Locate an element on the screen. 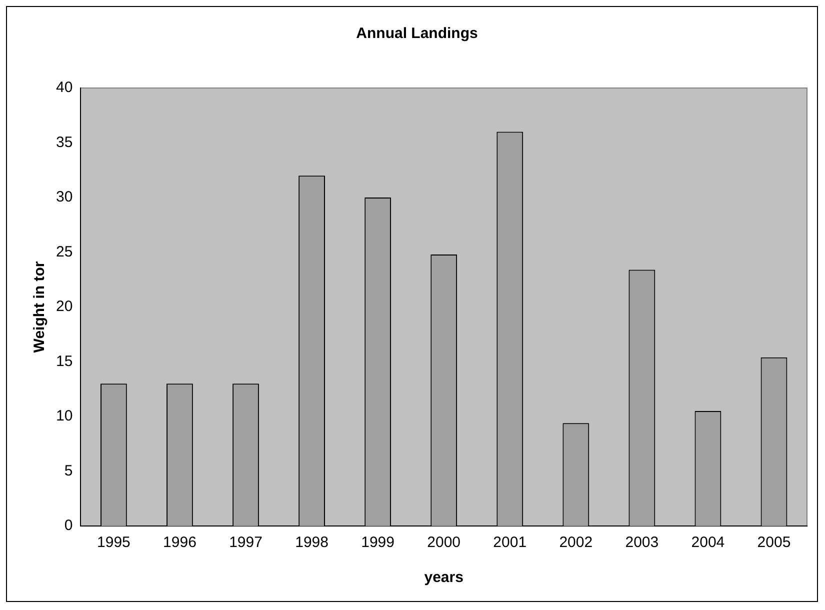 The height and width of the screenshot is (610, 825). x-axis-title: years is located at coordinates (444, 577).